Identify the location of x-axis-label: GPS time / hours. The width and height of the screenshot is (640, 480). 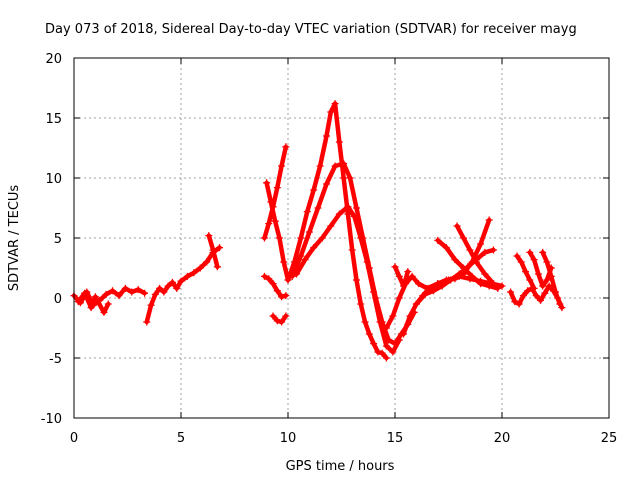
(340, 466).